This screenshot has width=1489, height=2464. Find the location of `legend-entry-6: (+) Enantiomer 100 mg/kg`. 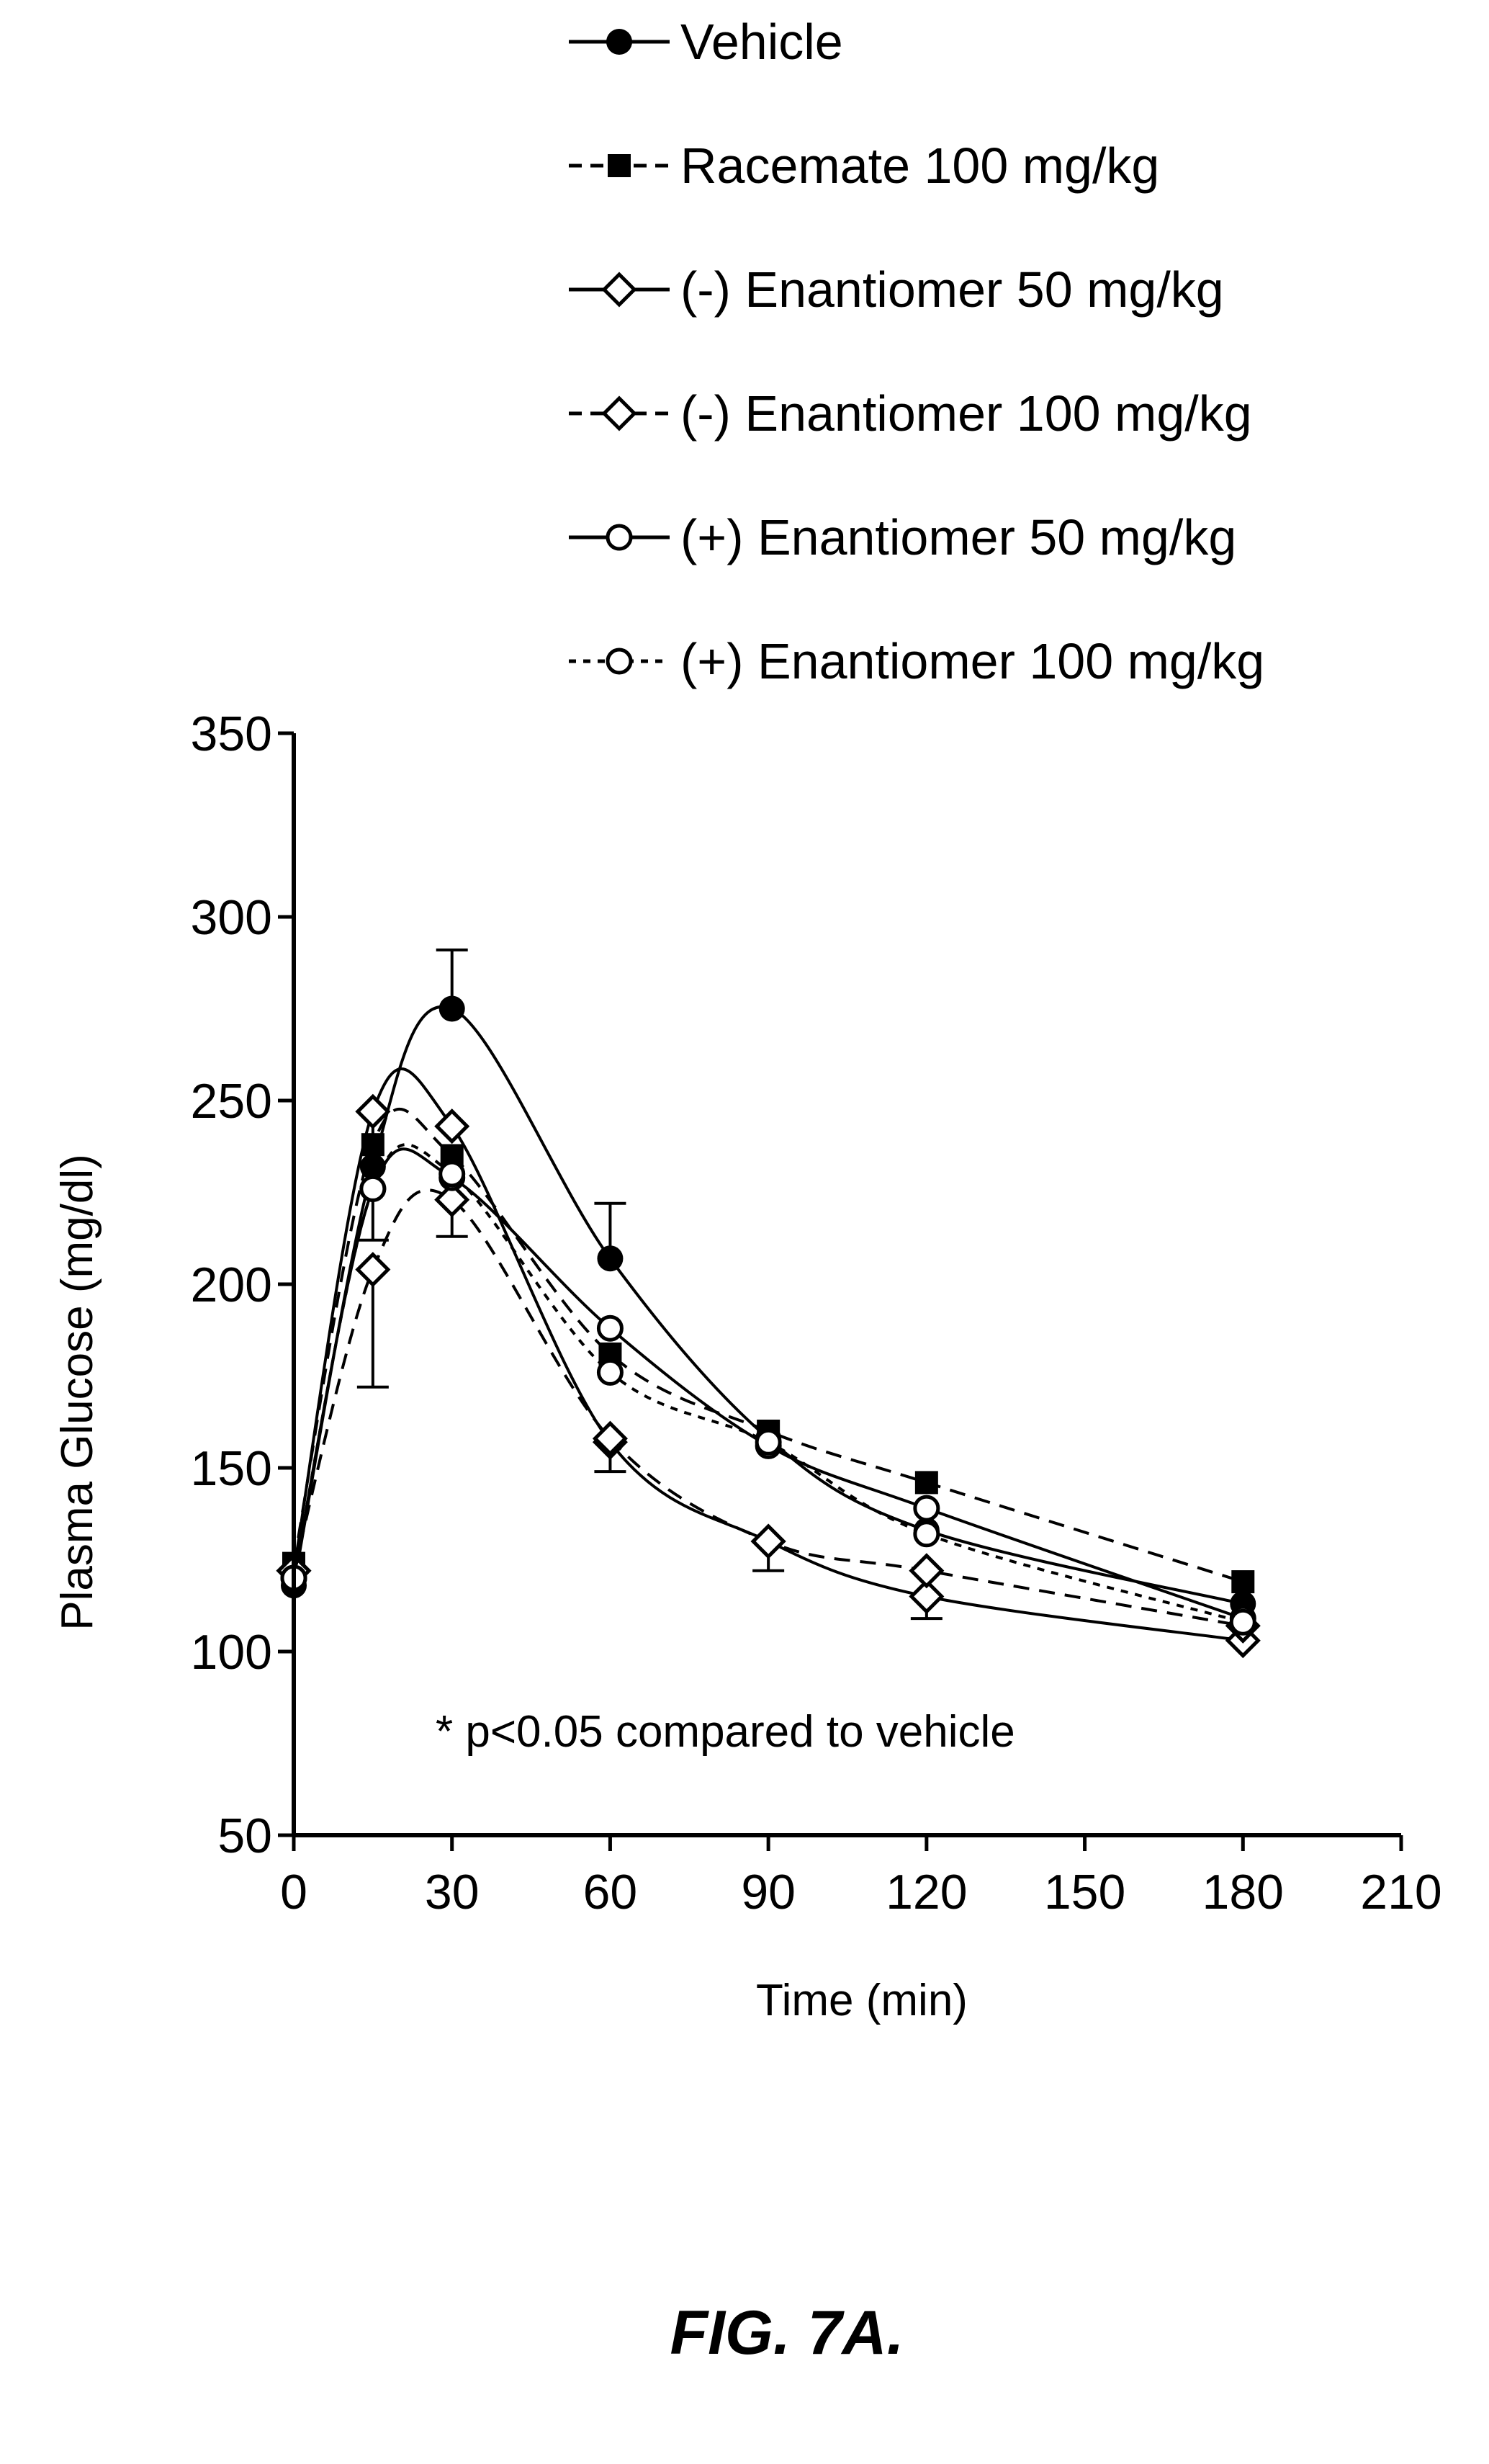

legend-entry-6: (+) Enantiomer 100 mg/kg is located at coordinates (916, 661).